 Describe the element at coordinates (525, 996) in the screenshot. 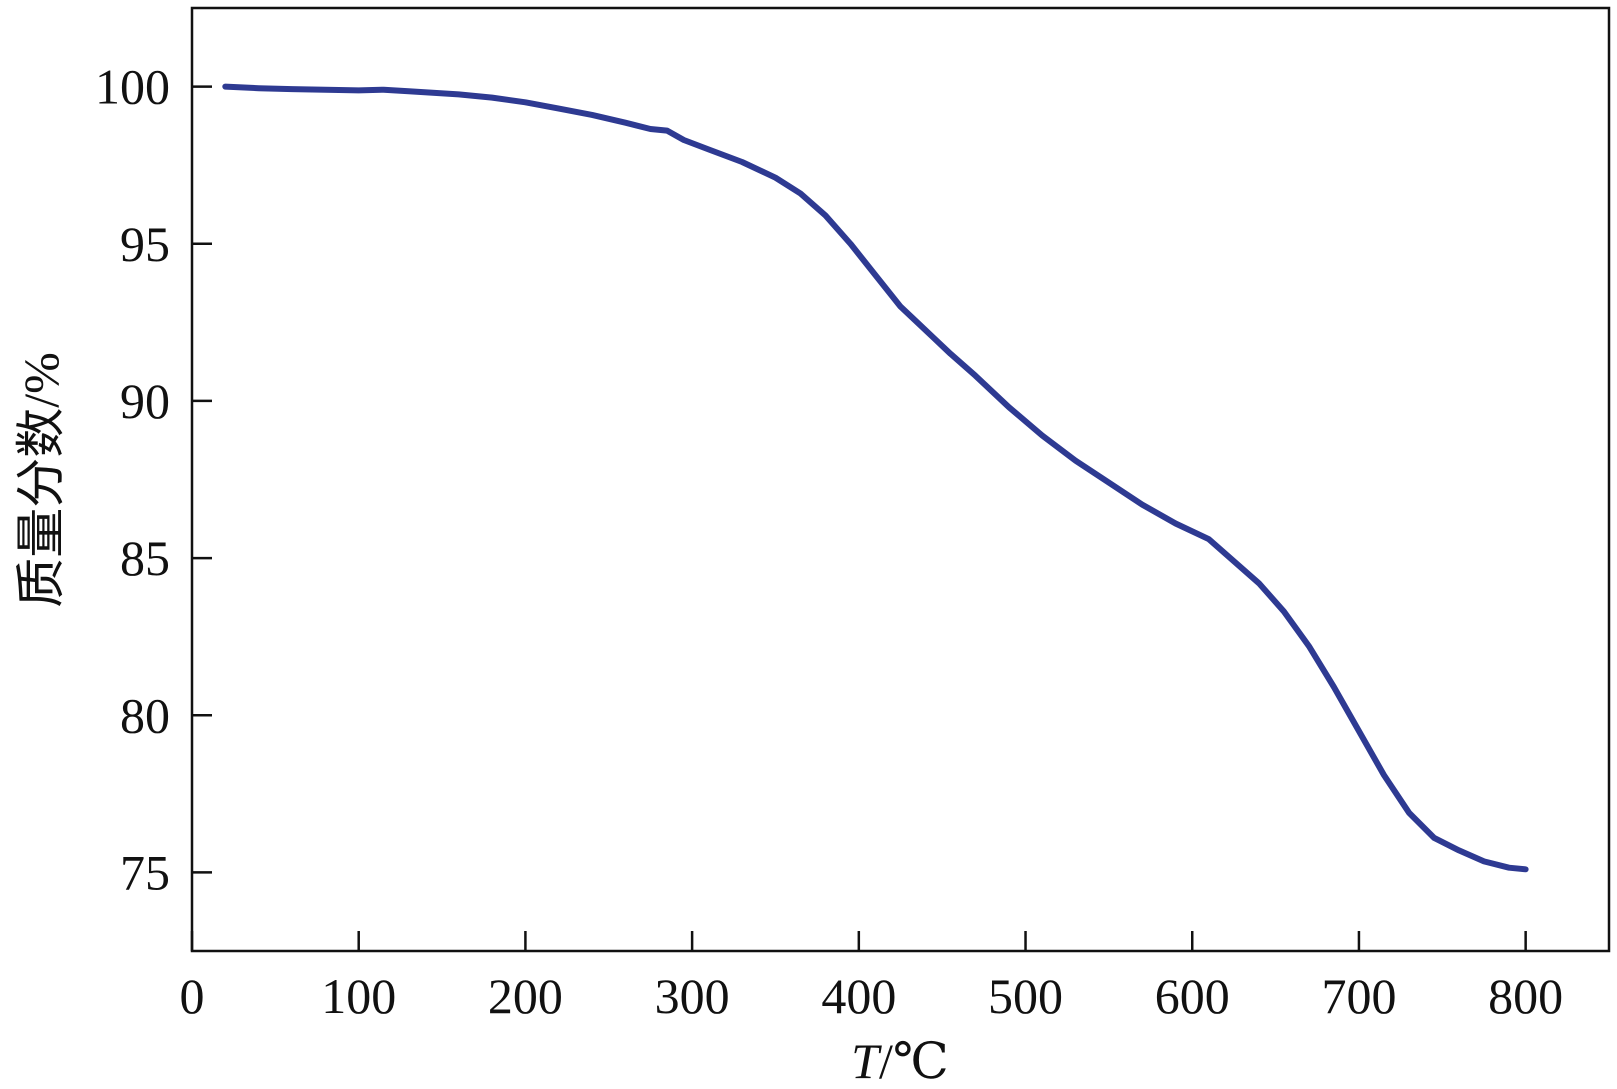

I see `x-tick-label: 200` at that location.